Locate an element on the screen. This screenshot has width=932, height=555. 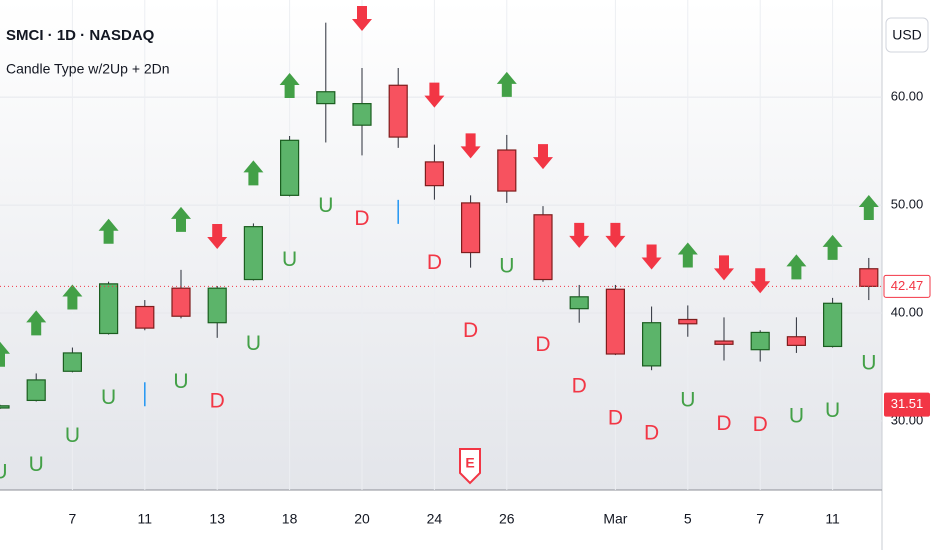
earnings-marker: E is located at coordinates (470, 466).